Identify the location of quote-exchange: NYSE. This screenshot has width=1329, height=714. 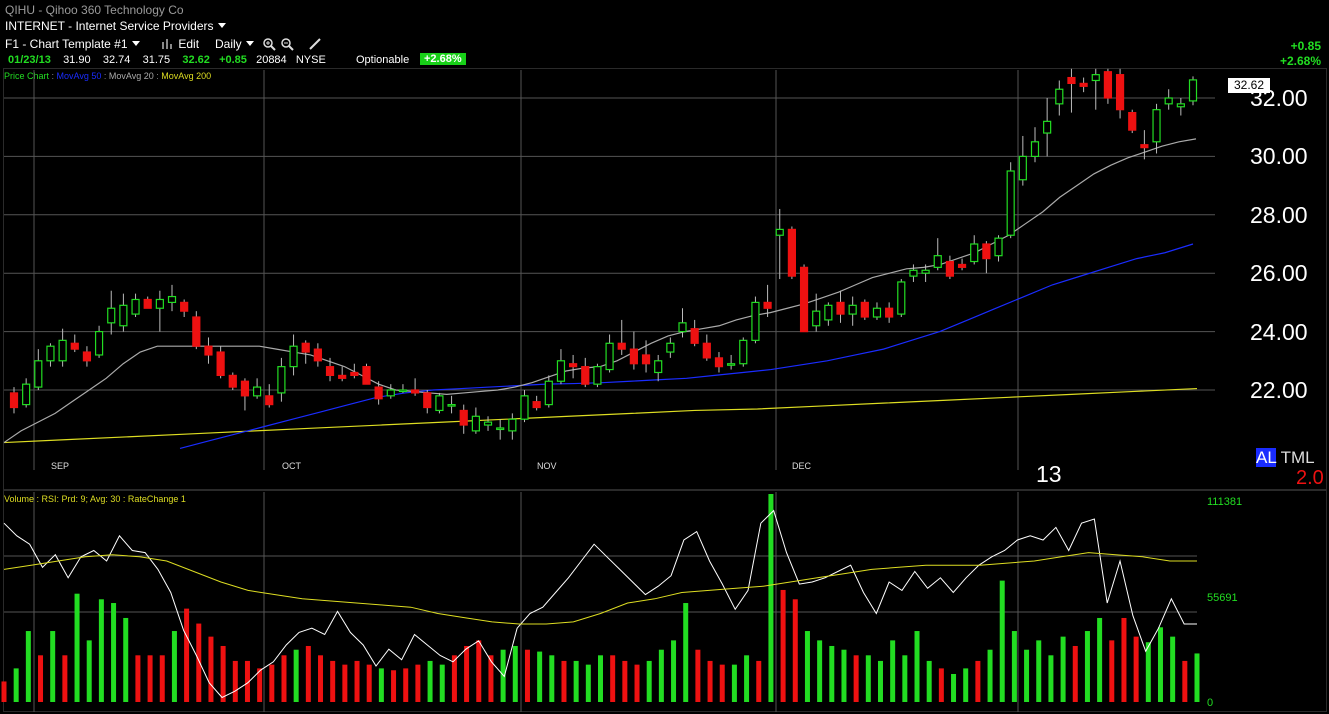
(310, 60).